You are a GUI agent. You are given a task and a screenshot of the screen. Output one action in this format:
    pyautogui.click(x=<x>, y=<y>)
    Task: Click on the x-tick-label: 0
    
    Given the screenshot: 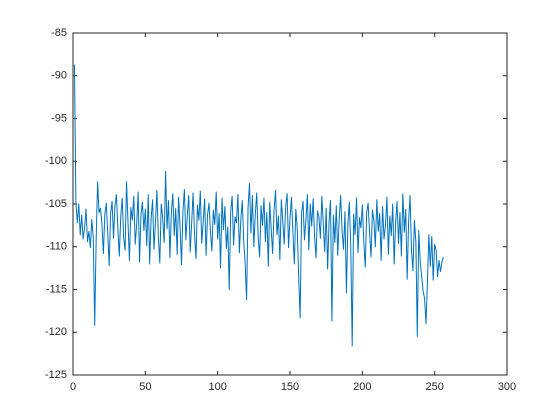 What is the action you would take?
    pyautogui.click(x=73, y=387)
    